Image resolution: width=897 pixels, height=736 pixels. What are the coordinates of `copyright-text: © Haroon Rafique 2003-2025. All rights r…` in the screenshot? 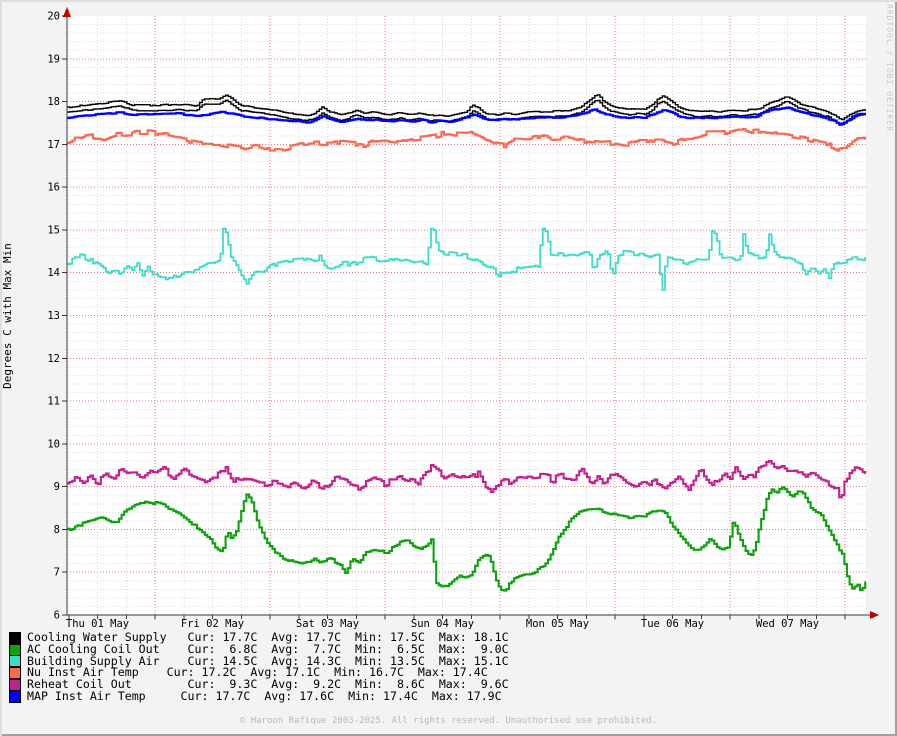 It's located at (448, 721).